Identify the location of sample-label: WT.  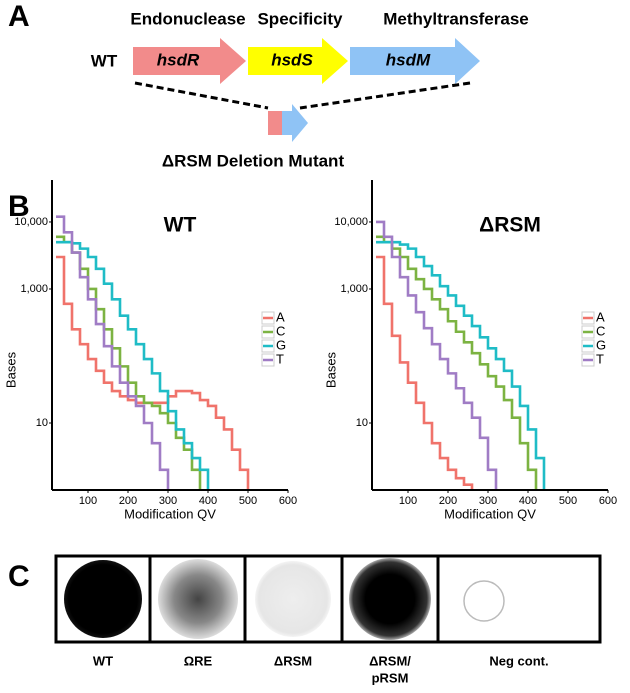
(103, 660).